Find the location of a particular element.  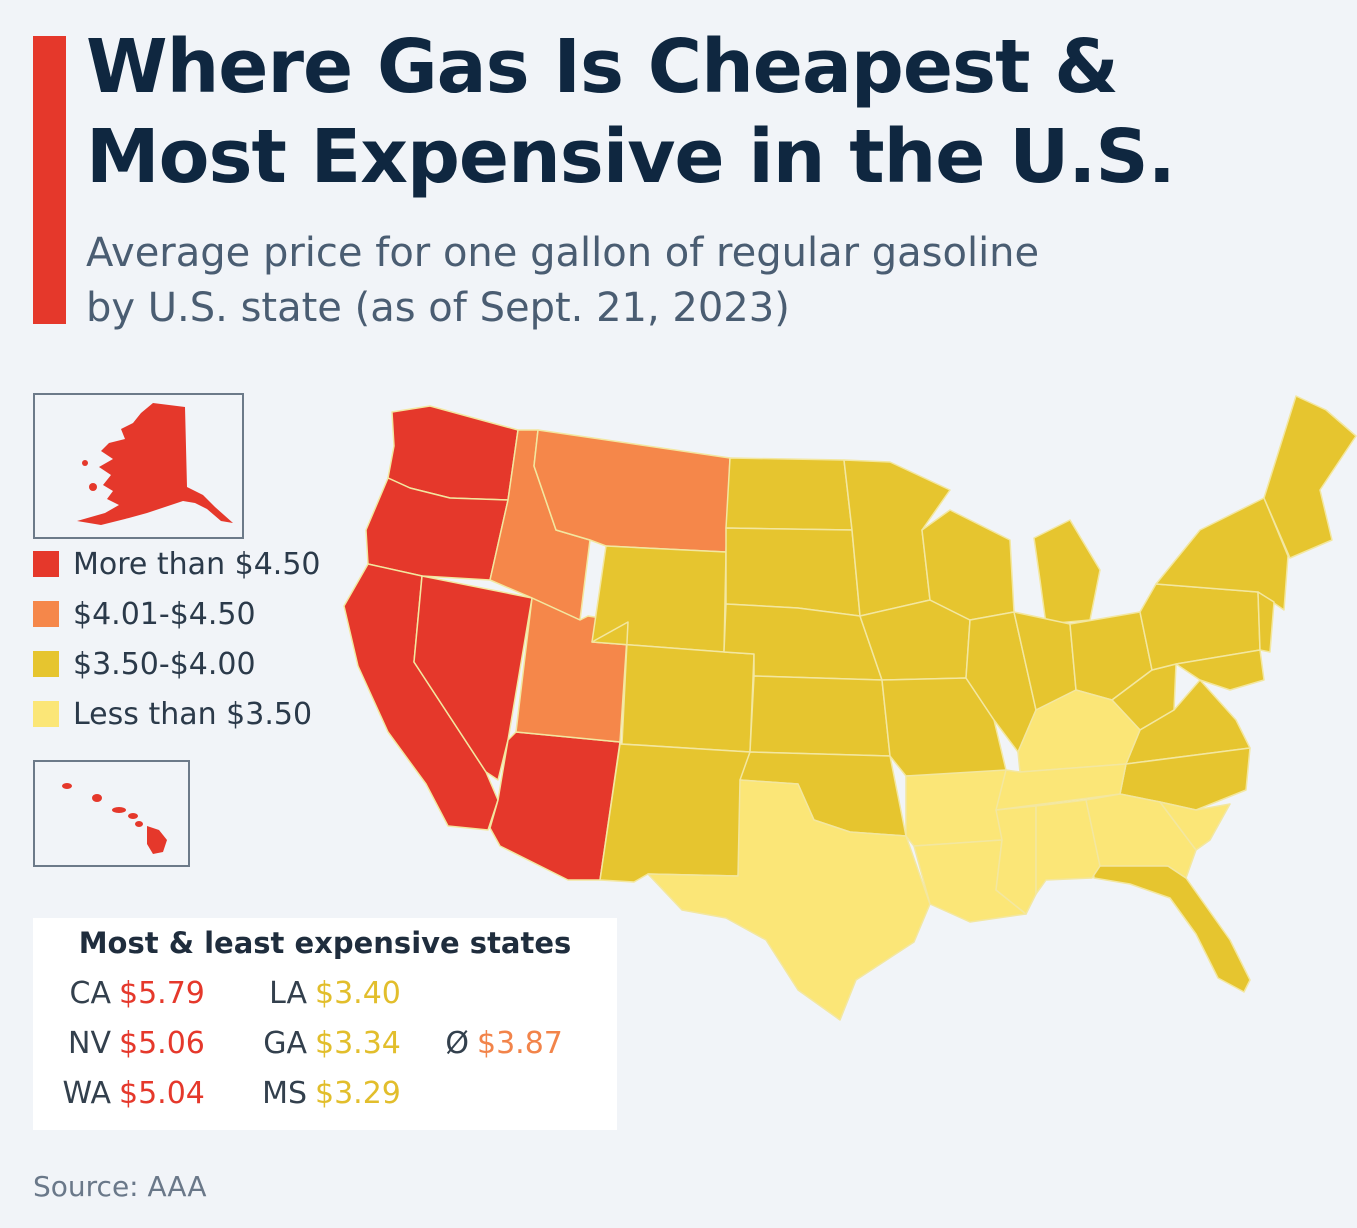

legend-item-less-than-350: Less than $3.50 is located at coordinates (172, 715).